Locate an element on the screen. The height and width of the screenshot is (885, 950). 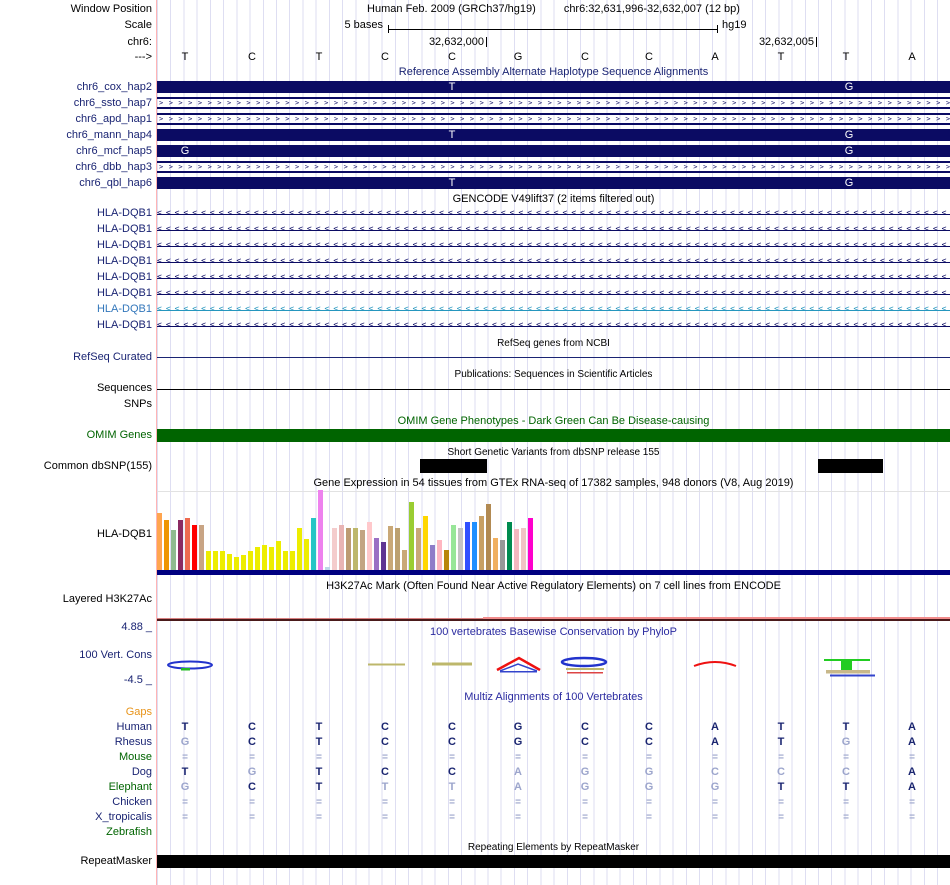
label-common-dbsnp-155: Common dbSNP(155) is located at coordinates (97, 466).